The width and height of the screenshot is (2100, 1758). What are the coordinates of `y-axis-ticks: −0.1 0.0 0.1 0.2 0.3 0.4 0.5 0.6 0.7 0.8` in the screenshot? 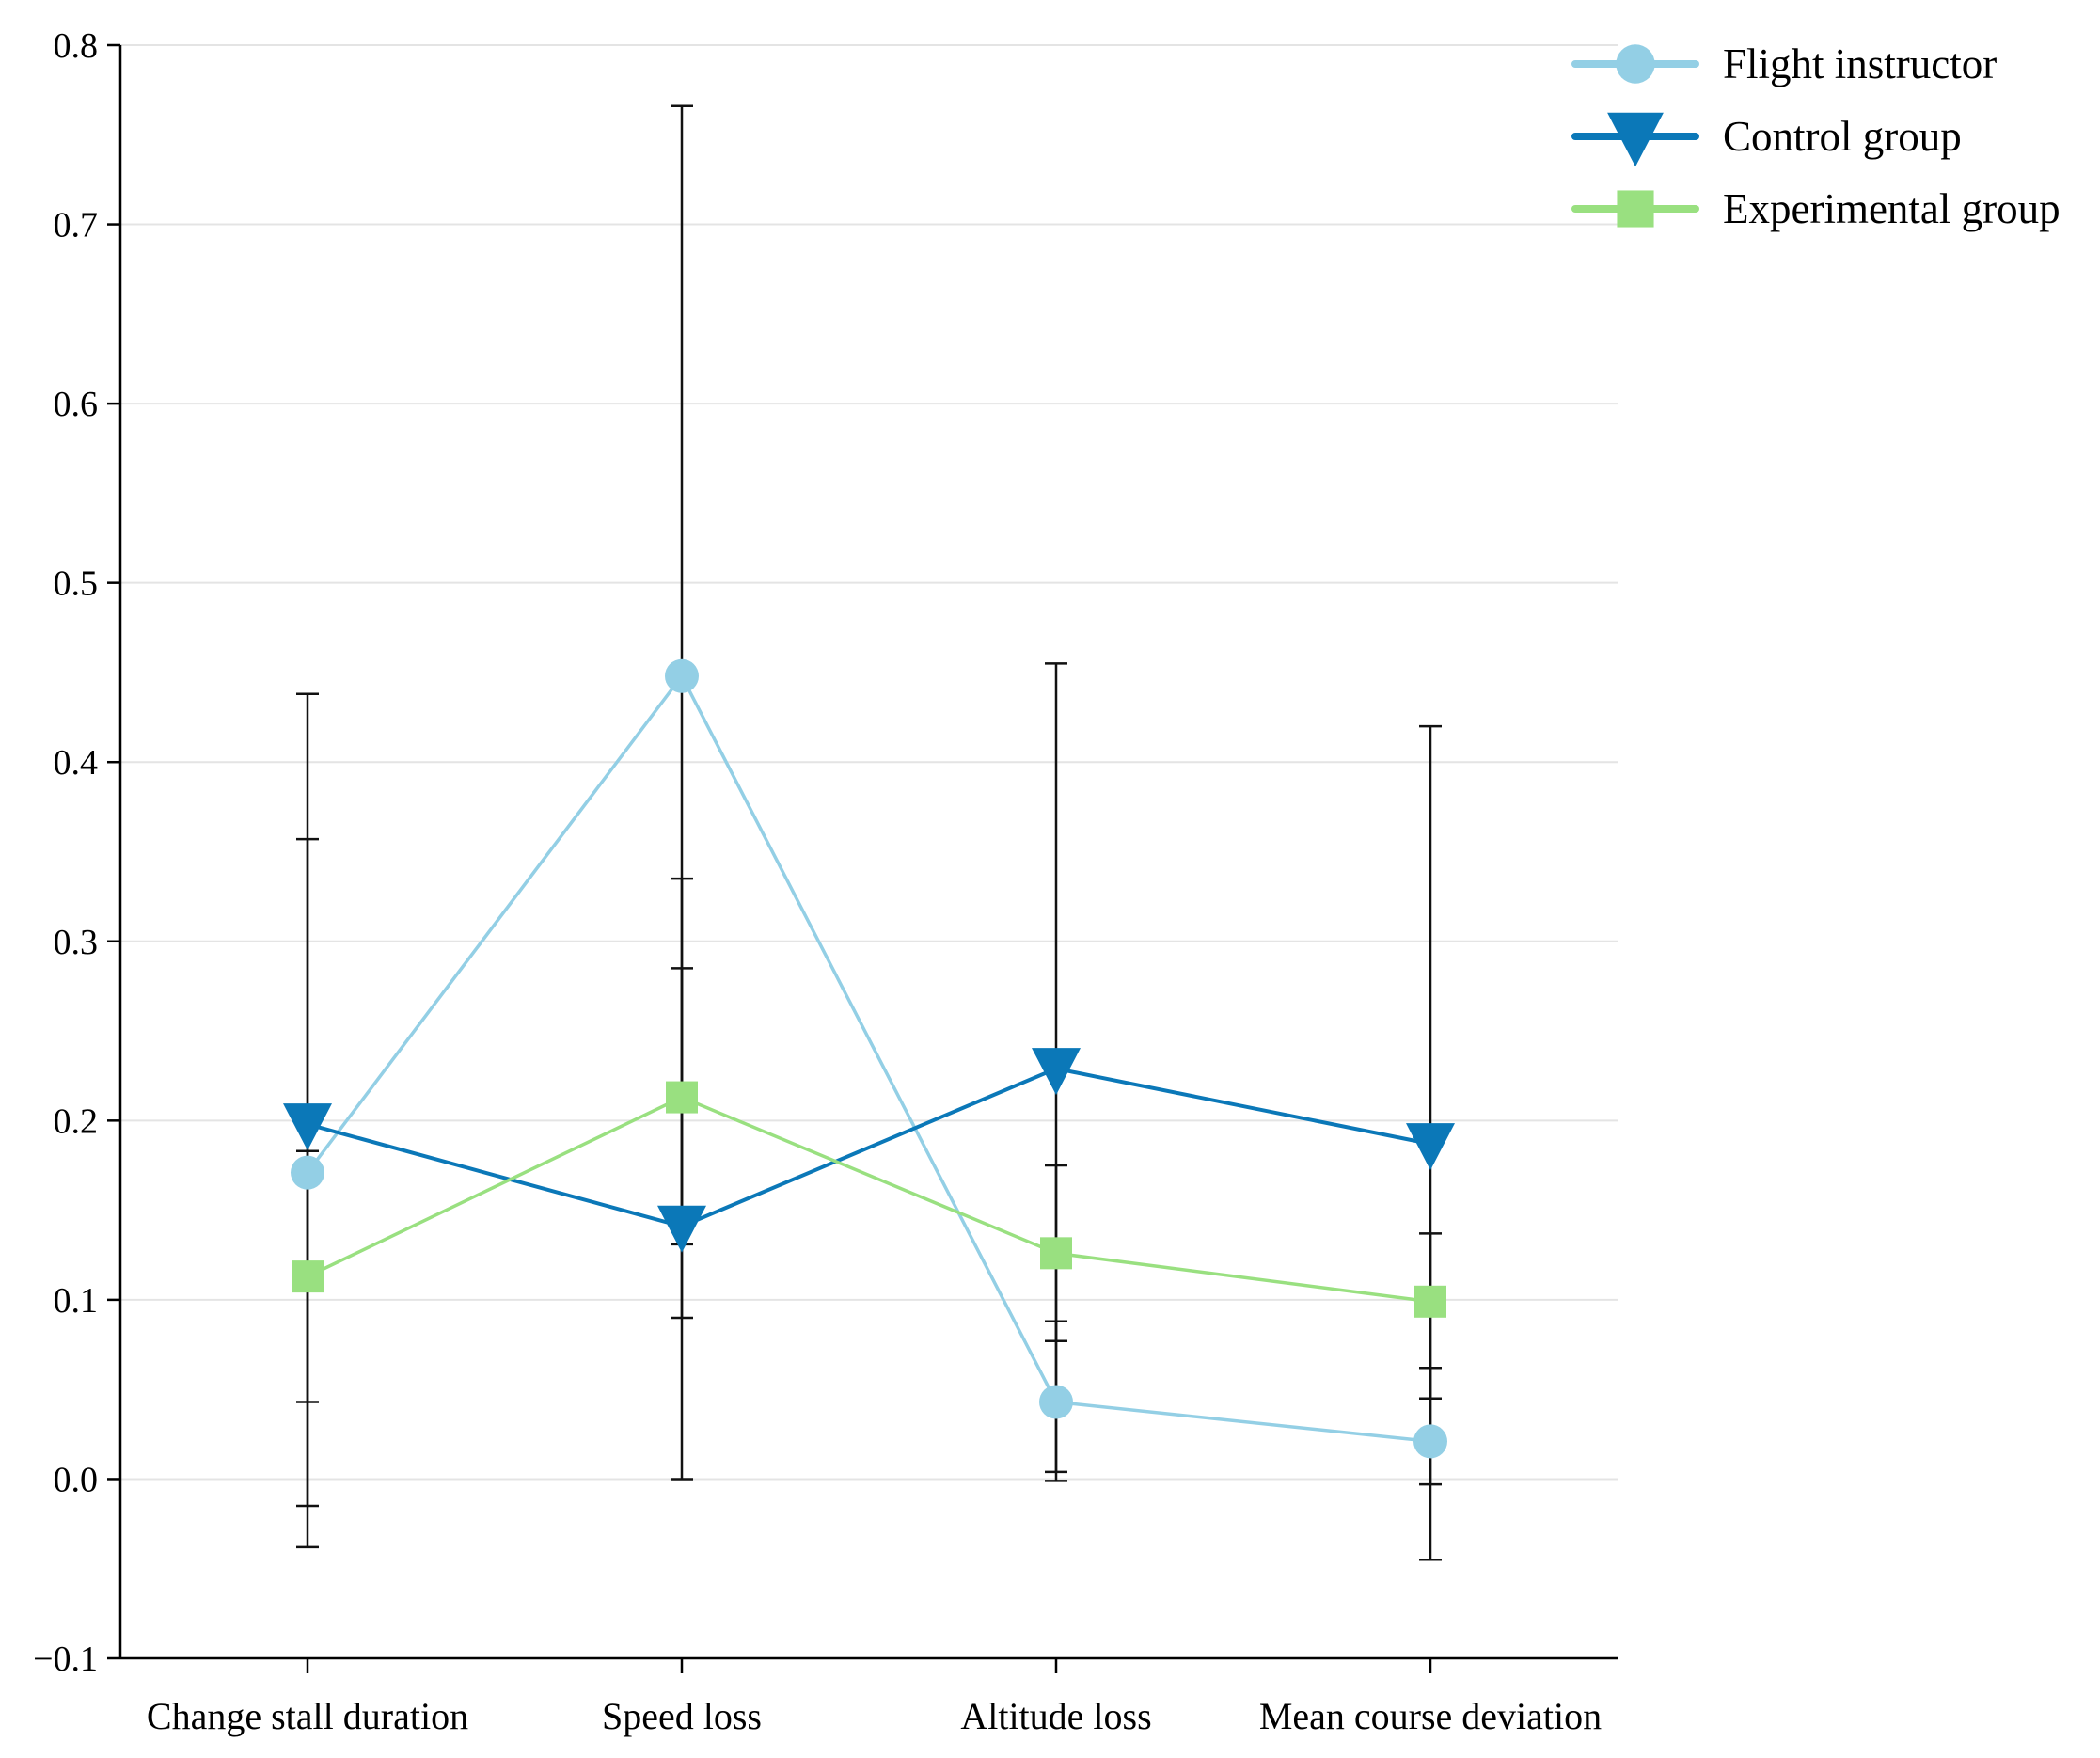 It's located at (76, 852).